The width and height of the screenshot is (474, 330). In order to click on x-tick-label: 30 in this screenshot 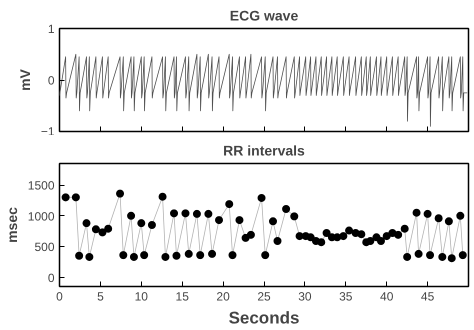, I will do `click(305, 297)`.